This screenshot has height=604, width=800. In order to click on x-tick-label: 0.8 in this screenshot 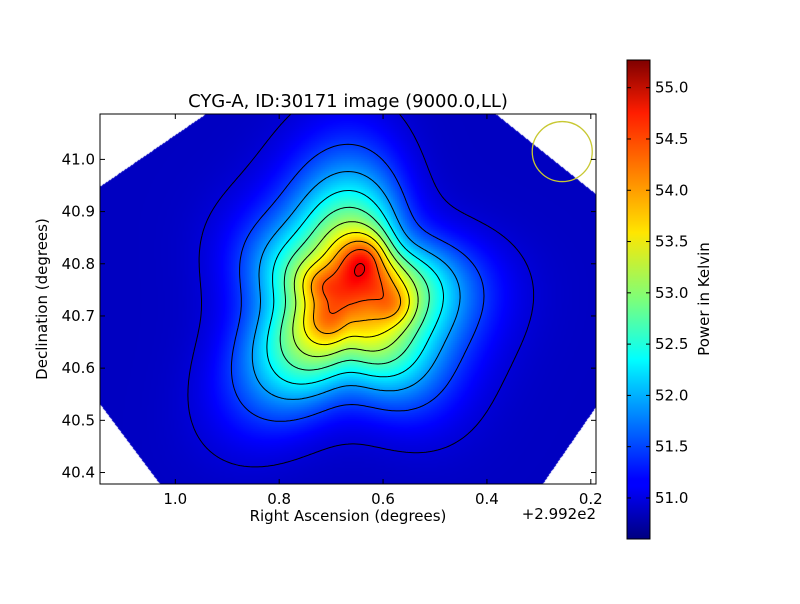, I will do `click(279, 499)`.